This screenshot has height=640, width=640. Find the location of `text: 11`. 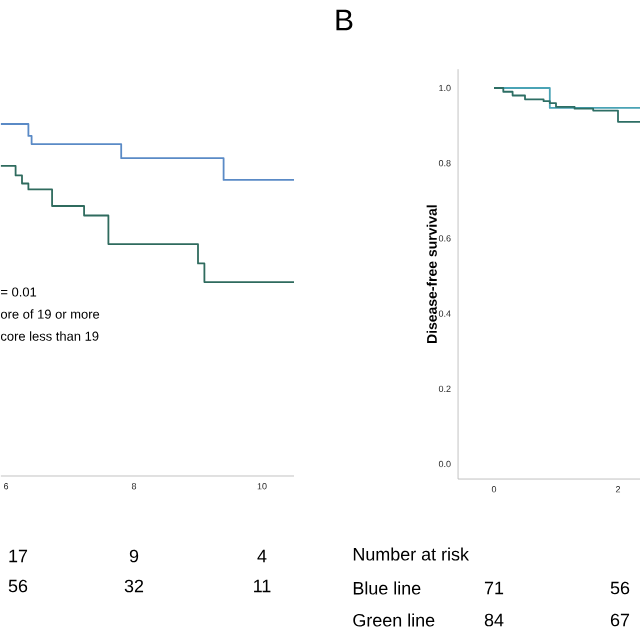

text: 11 is located at coordinates (262, 586).